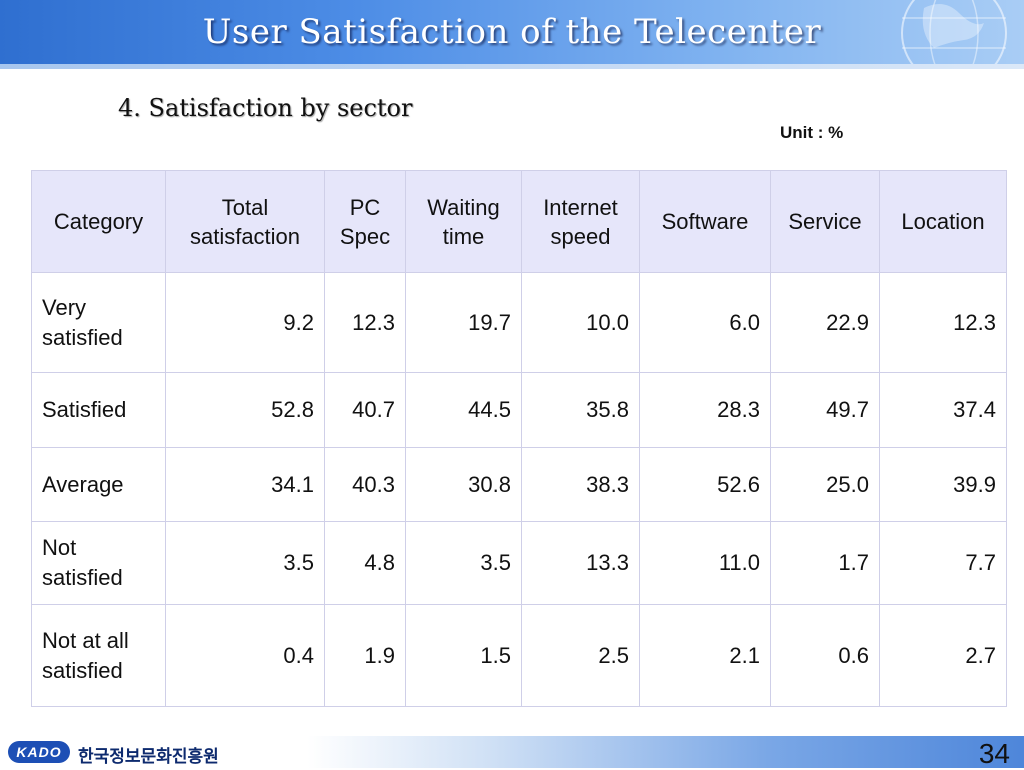 This screenshot has height=770, width=1024. I want to click on table-cell: 7.7, so click(943, 563).